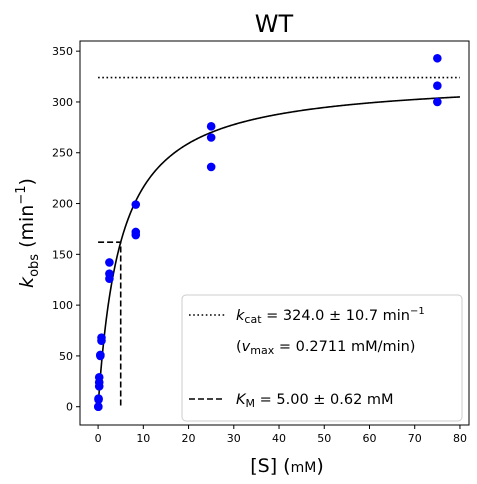  Describe the element at coordinates (325, 348) in the screenshot. I see `legend-vmax-label: (vmax = 0.2711 mM/min)` at that location.